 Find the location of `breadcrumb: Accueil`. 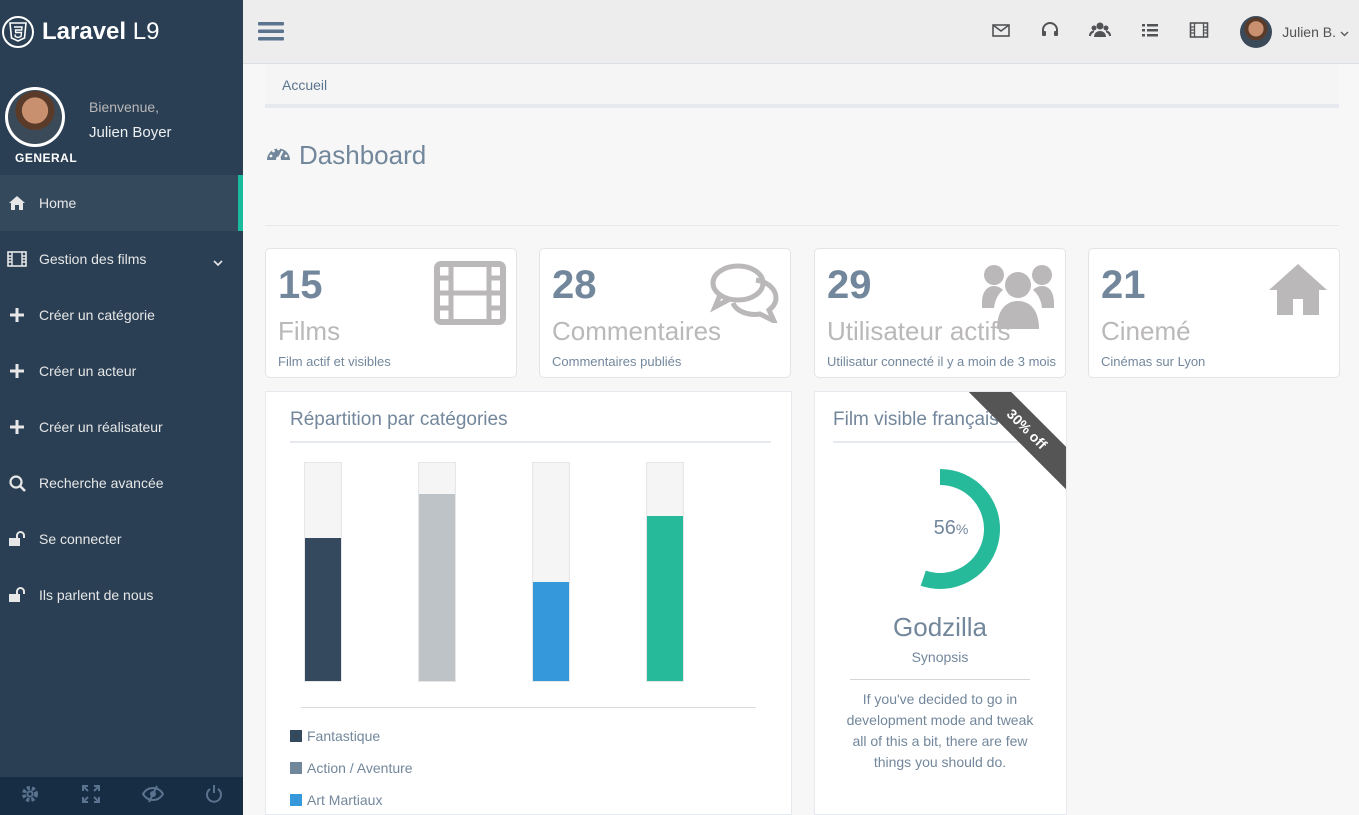

breadcrumb: Accueil is located at coordinates (802, 86).